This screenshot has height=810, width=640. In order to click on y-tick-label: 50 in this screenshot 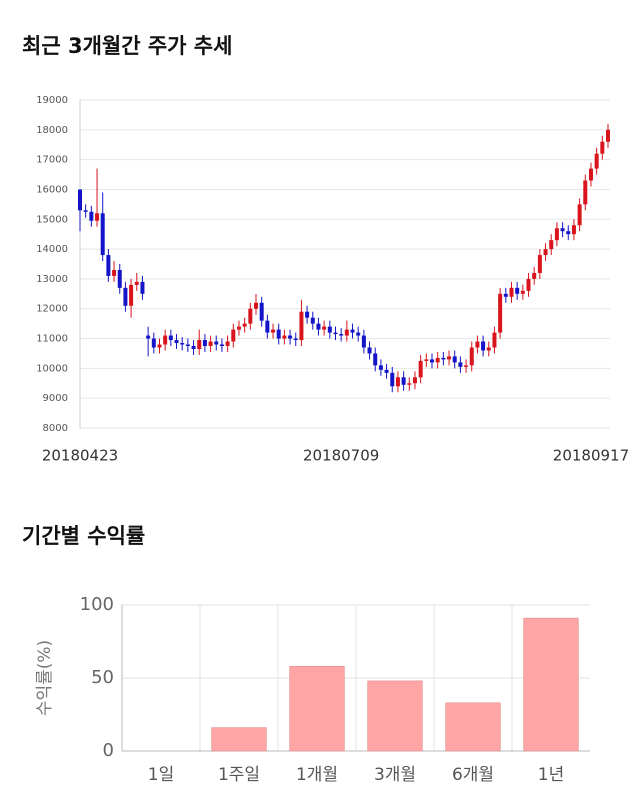, I will do `click(102, 677)`.